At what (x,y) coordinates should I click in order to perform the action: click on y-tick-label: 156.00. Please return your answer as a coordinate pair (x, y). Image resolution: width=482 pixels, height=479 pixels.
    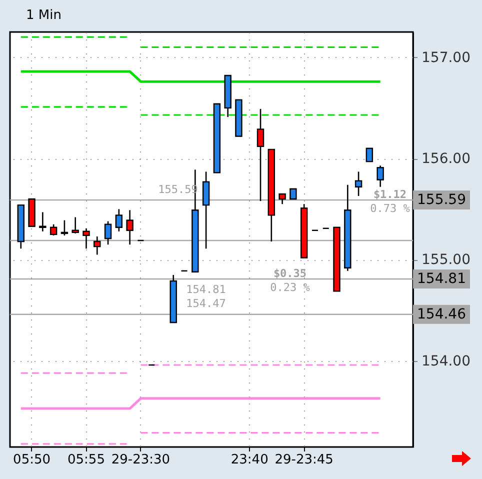
    Looking at the image, I should click on (446, 159).